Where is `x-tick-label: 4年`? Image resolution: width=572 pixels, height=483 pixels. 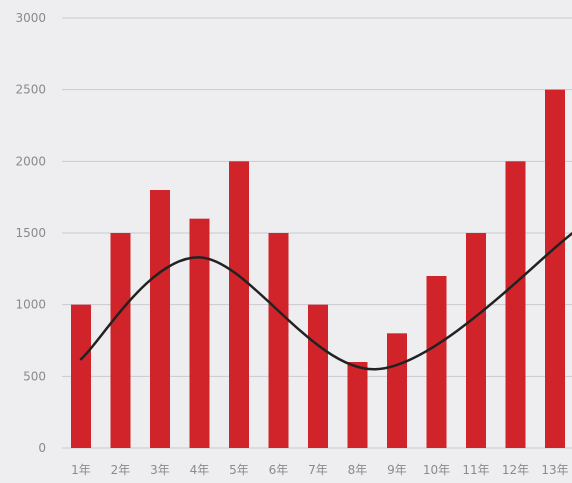
x-tick-label: 4年 is located at coordinates (200, 470).